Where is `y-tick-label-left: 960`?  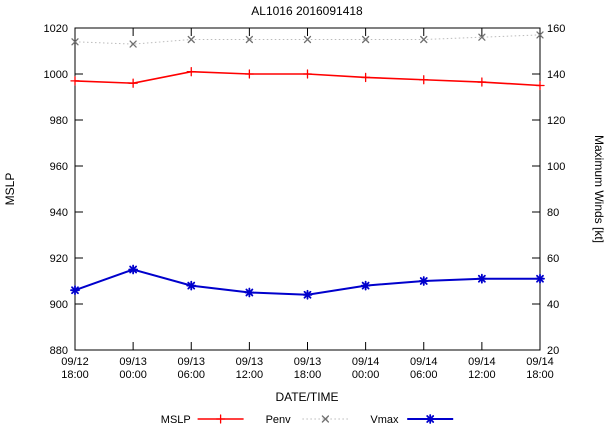 y-tick-label-left: 960 is located at coordinates (59, 167).